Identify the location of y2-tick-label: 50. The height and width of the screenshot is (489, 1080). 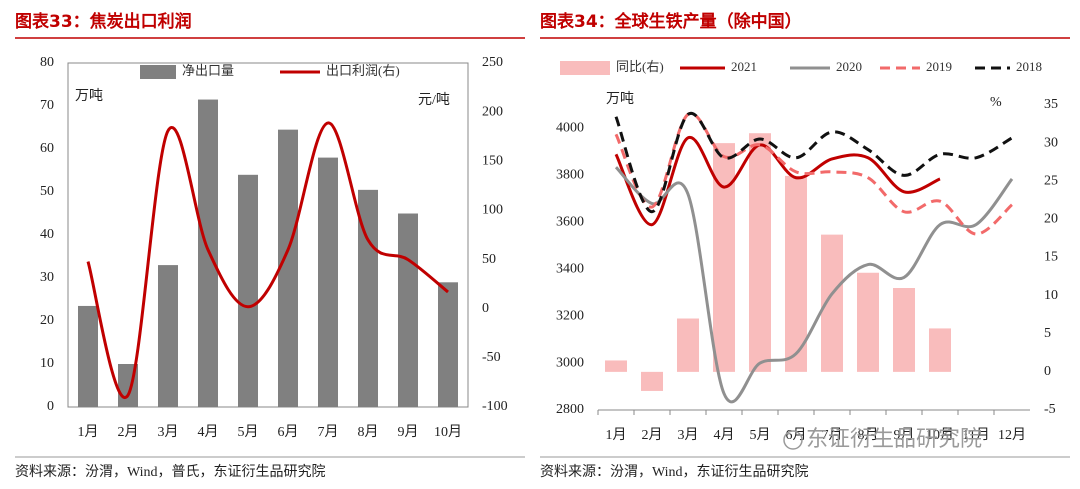
(489, 259).